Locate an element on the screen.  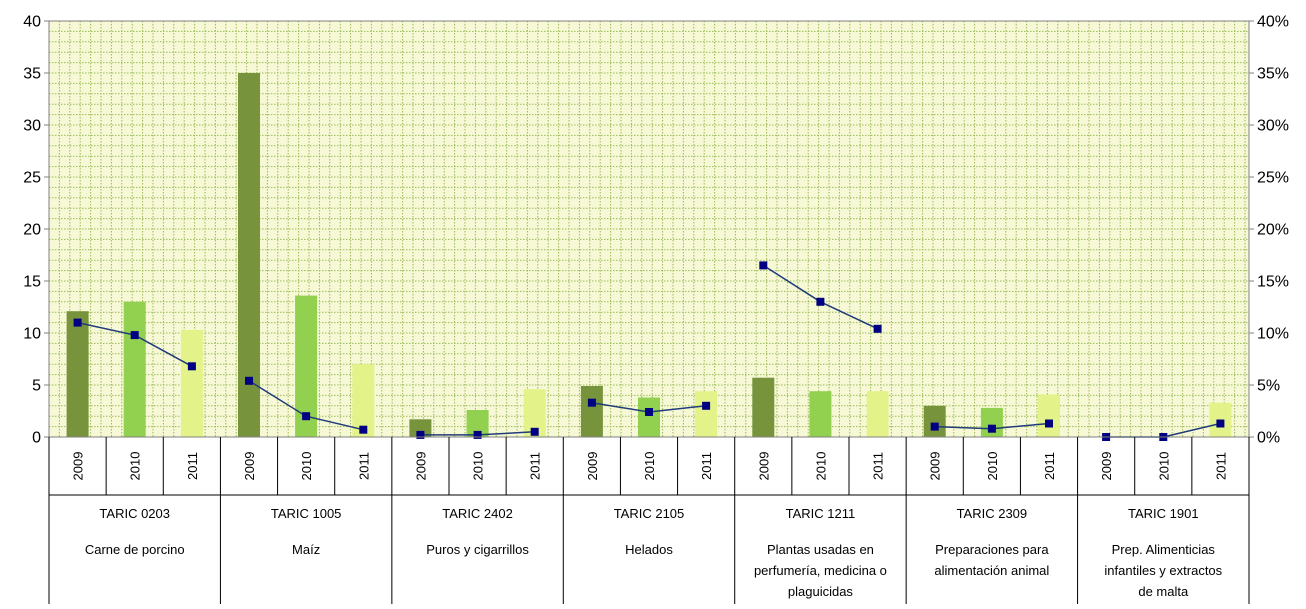
line-point-taric-1901-2011 is located at coordinates (1220, 423).